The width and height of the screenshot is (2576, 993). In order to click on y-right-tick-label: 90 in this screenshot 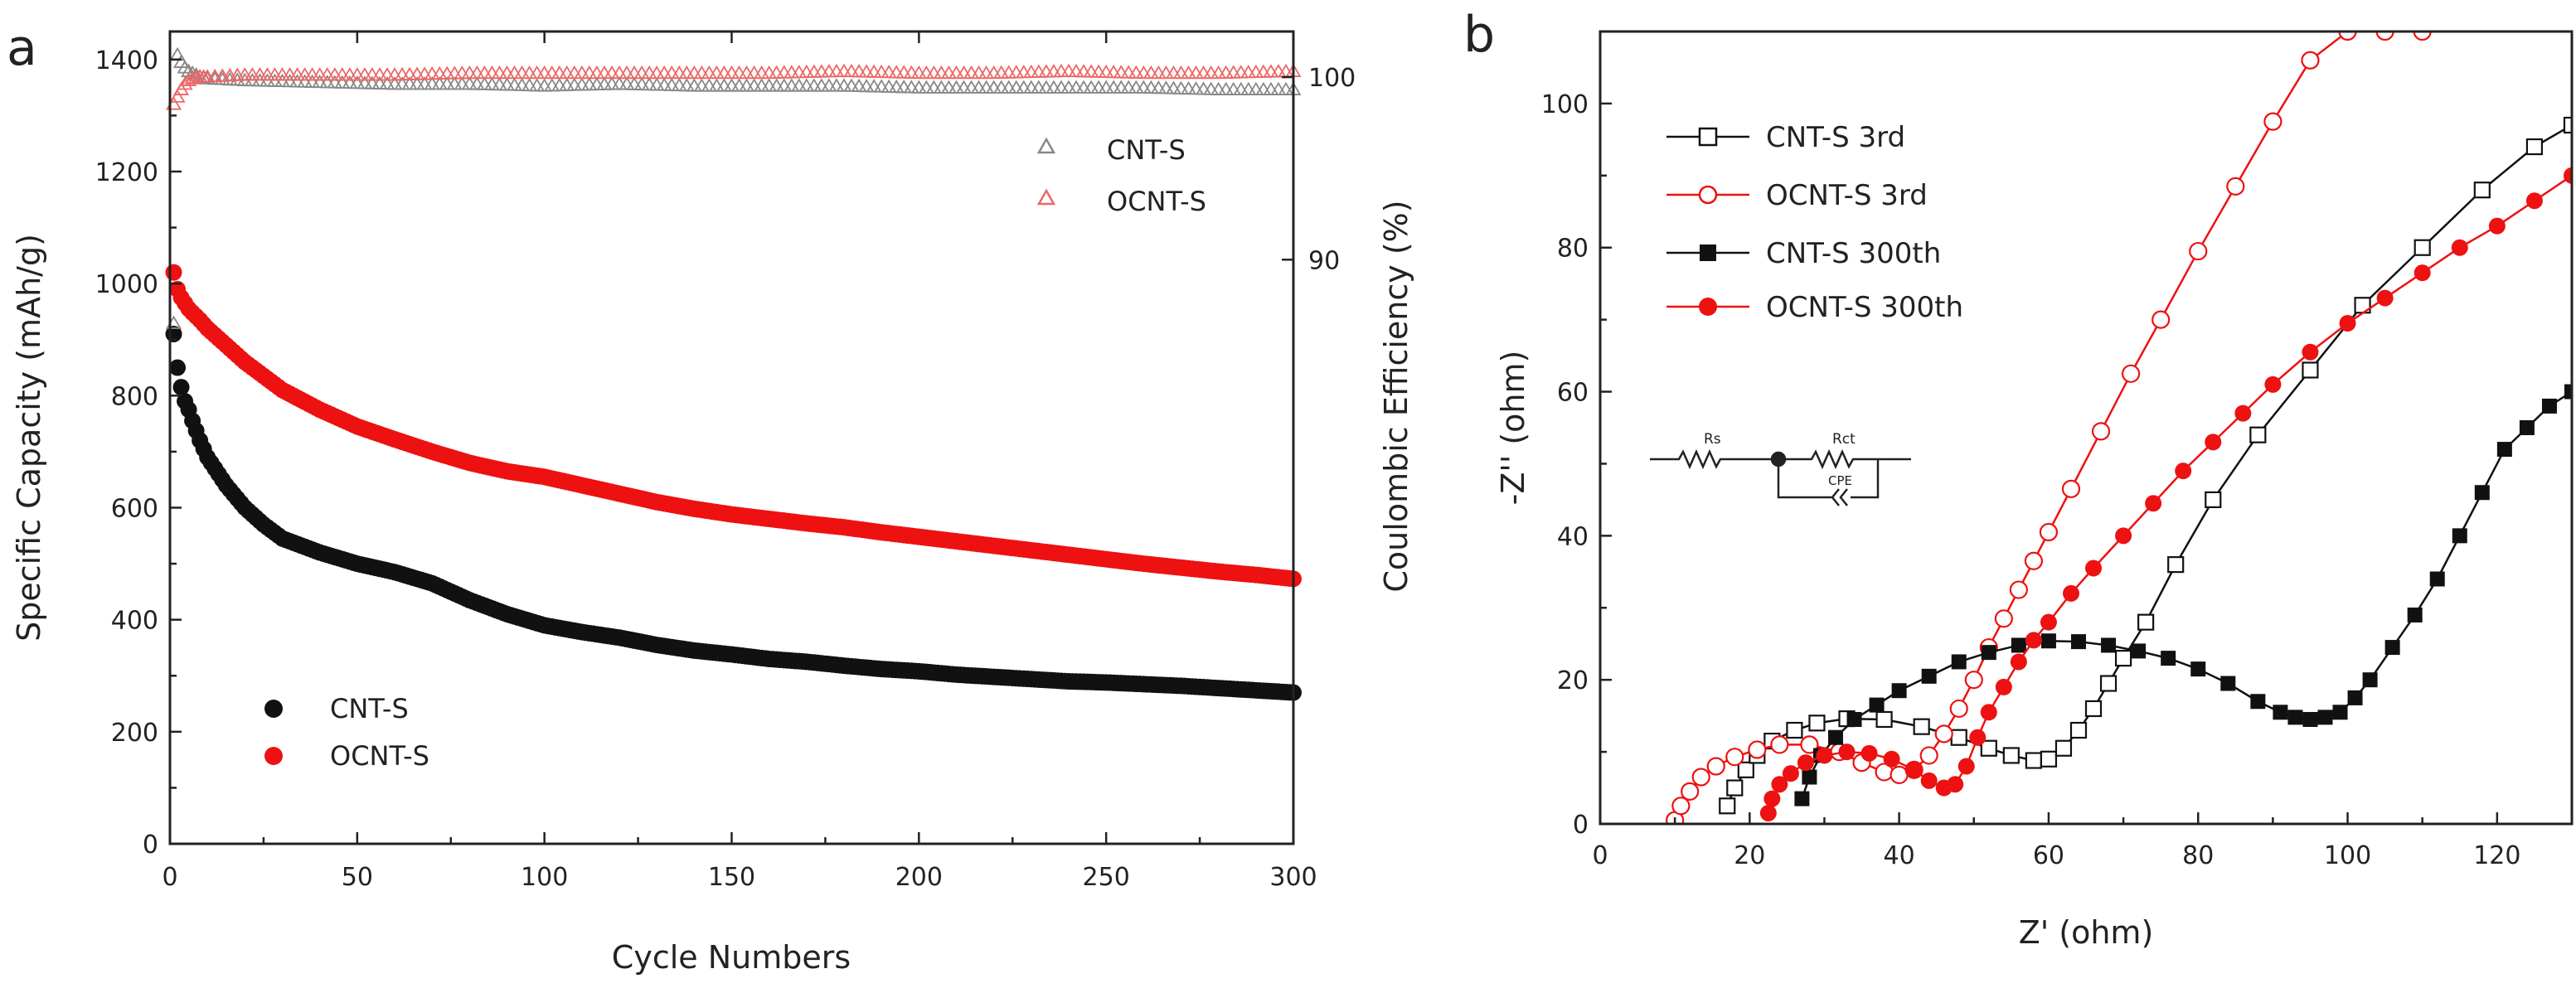, I will do `click(1324, 261)`.